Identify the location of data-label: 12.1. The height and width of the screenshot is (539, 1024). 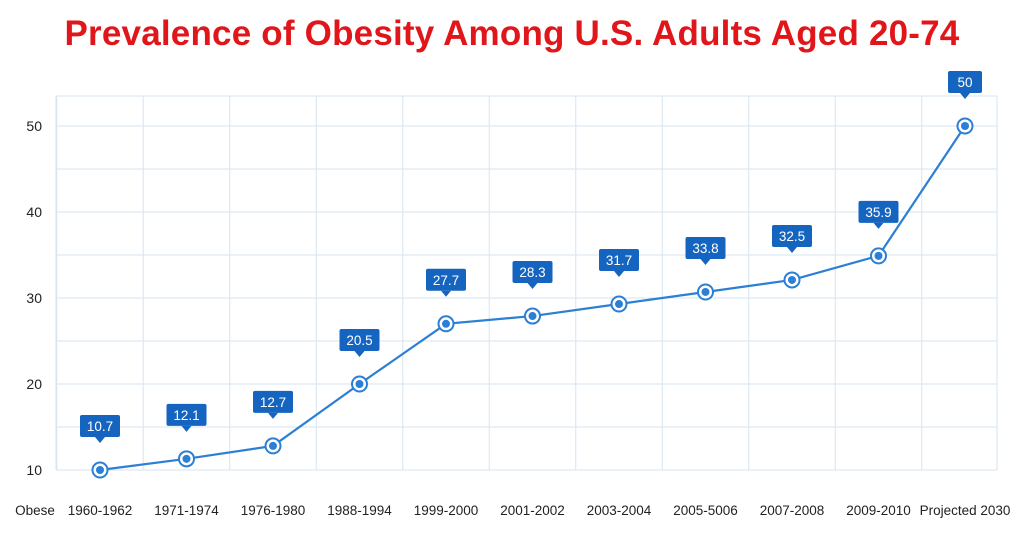
(186, 415).